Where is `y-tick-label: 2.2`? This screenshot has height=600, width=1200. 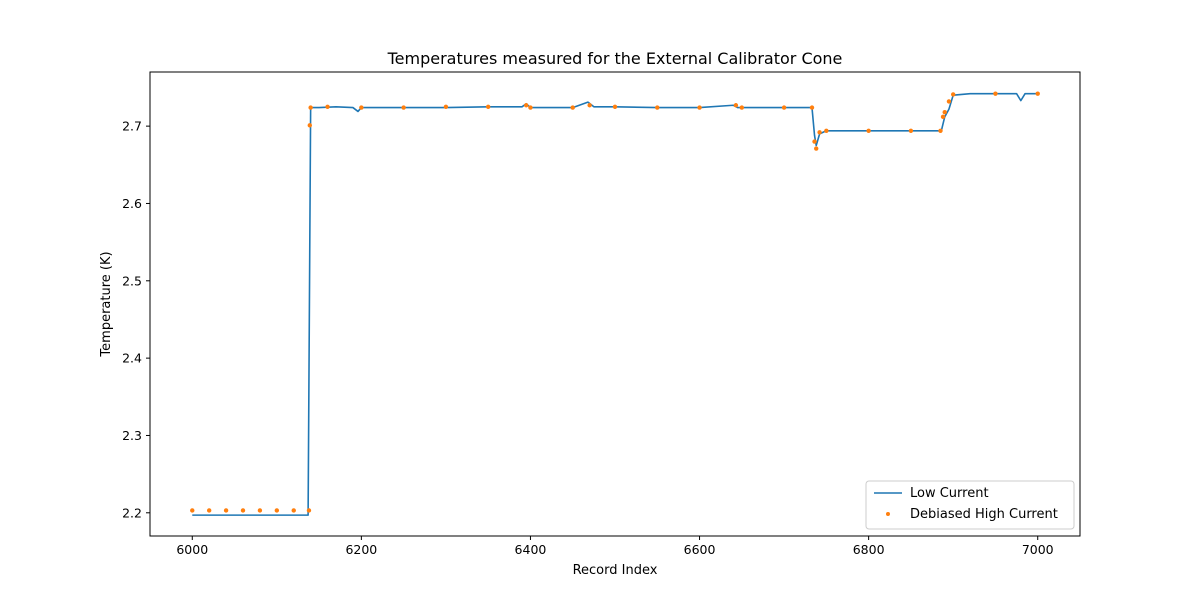
y-tick-label: 2.2 is located at coordinates (132, 512).